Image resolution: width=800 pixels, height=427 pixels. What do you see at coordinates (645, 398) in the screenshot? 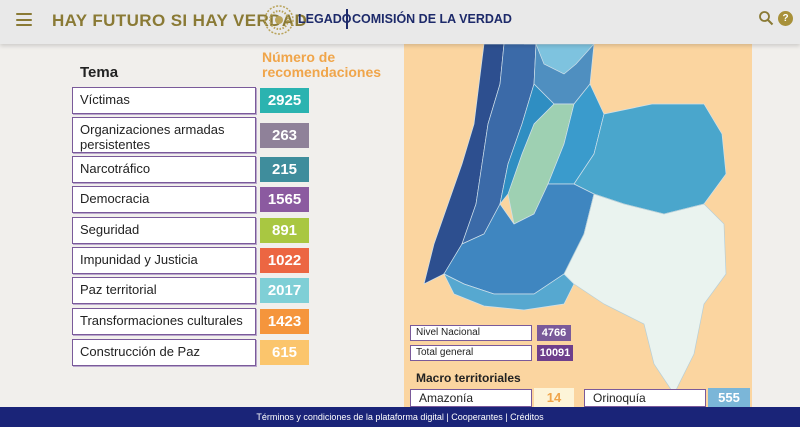
I see `macro-orinoquia-label: Orinoquía` at bounding box center [645, 398].